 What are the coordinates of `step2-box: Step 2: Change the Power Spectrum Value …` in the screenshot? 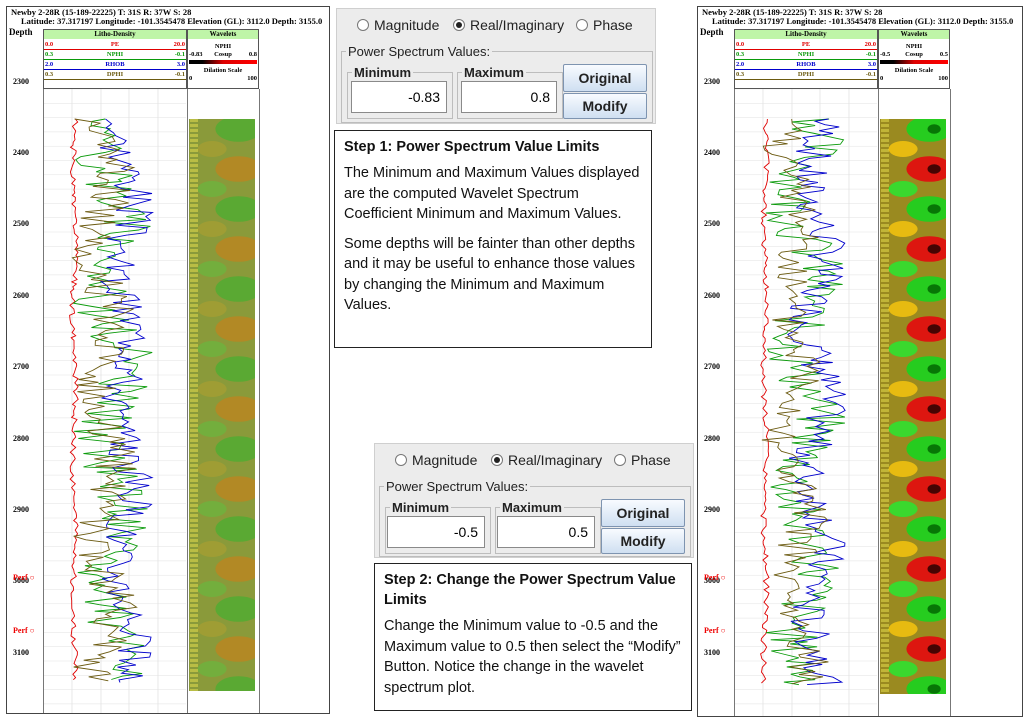 It's located at (533, 637).